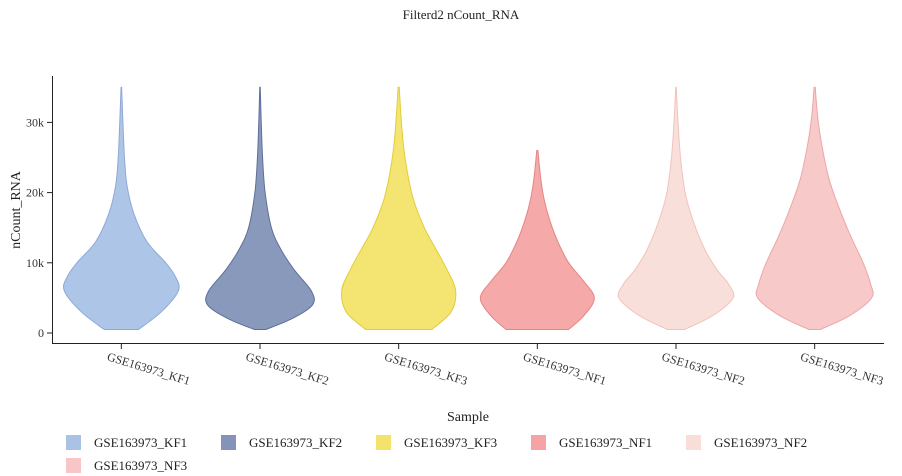  Describe the element at coordinates (703, 368) in the screenshot. I see `x-tick-label: GSE163973_NF2` at that location.